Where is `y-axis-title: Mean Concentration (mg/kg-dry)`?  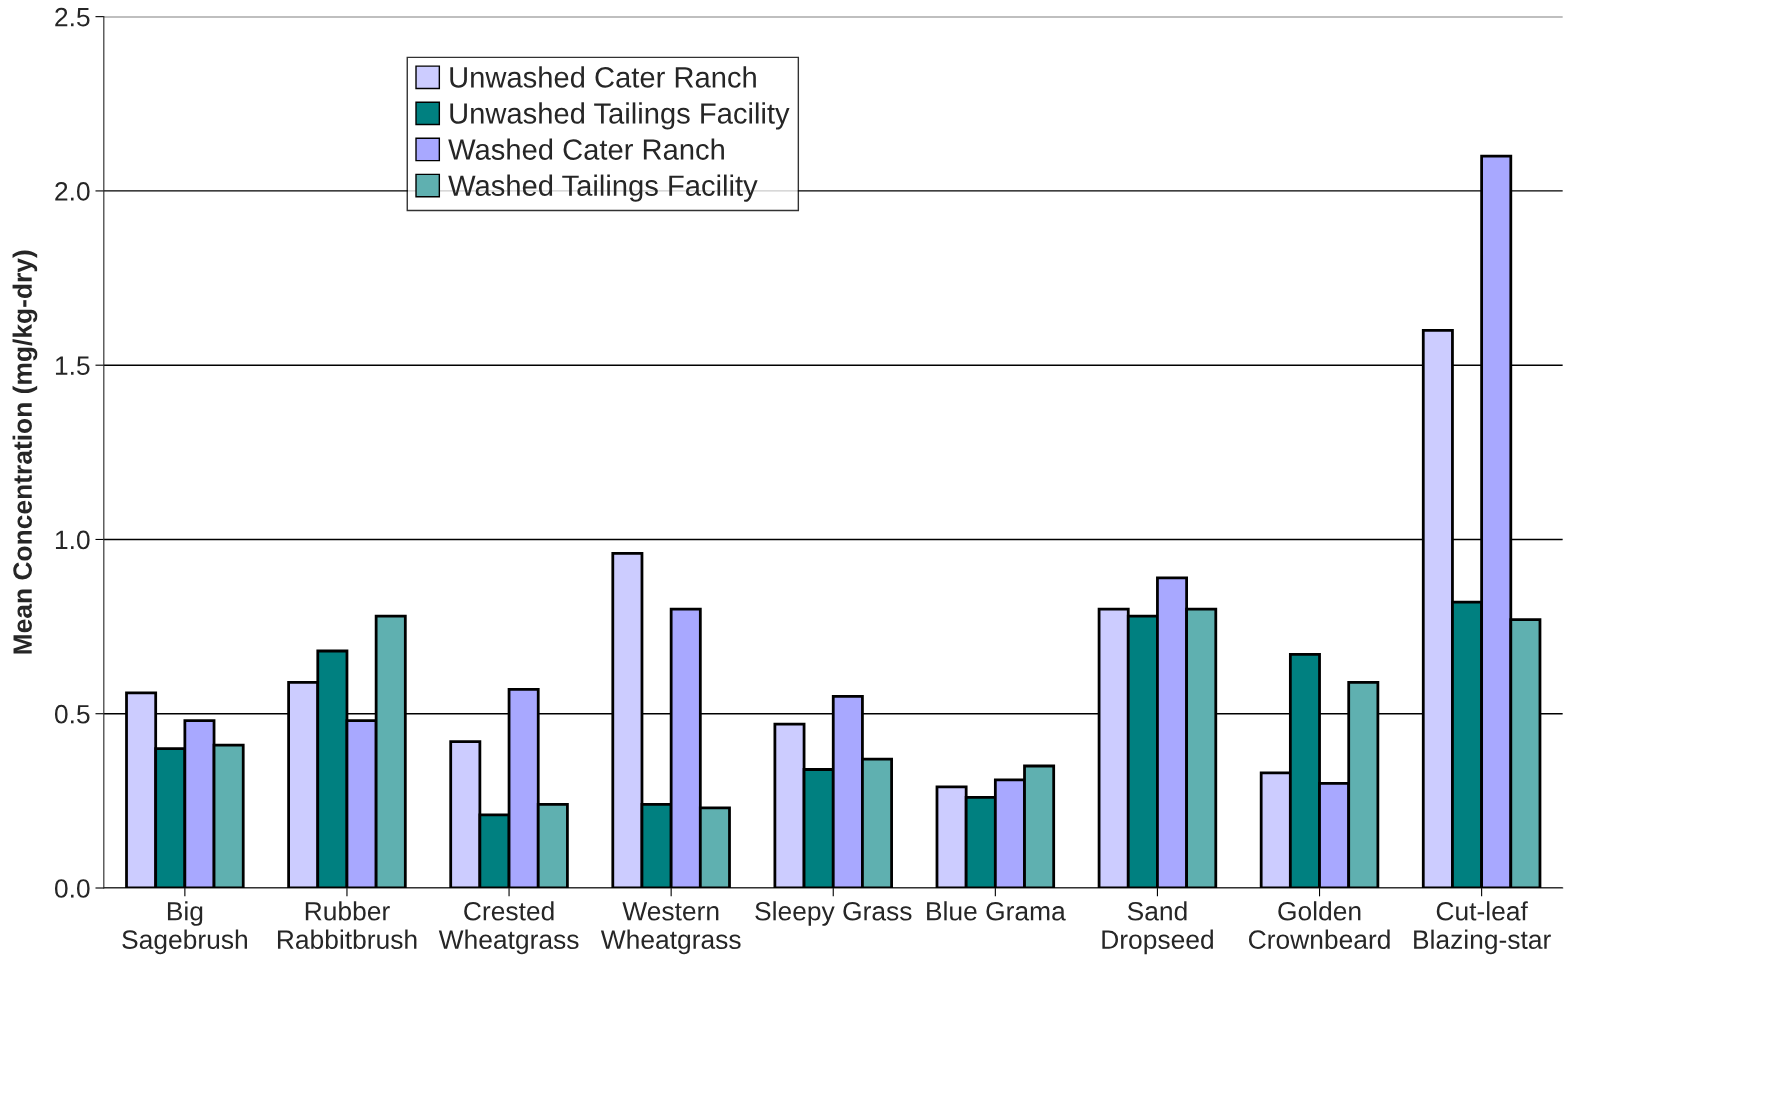
y-axis-title: Mean Concentration (mg/kg-dry) is located at coordinates (25, 452).